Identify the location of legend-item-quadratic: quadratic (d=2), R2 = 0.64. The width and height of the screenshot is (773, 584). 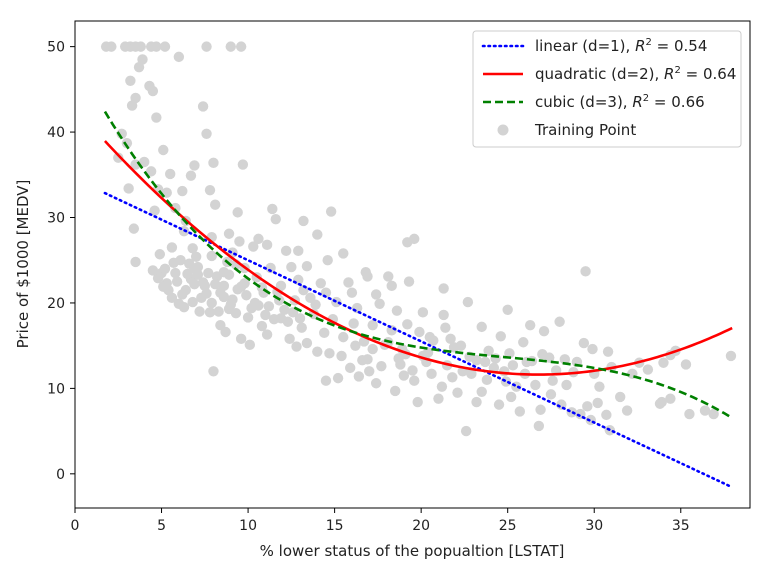
(609, 74).